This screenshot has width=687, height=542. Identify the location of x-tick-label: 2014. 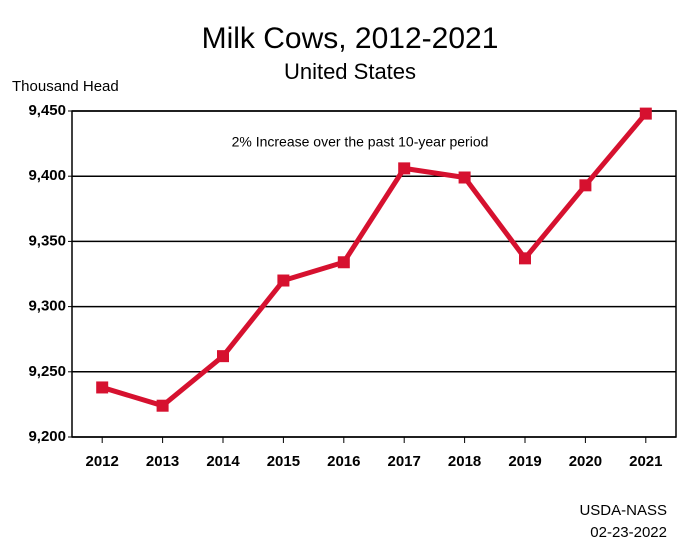
(223, 461).